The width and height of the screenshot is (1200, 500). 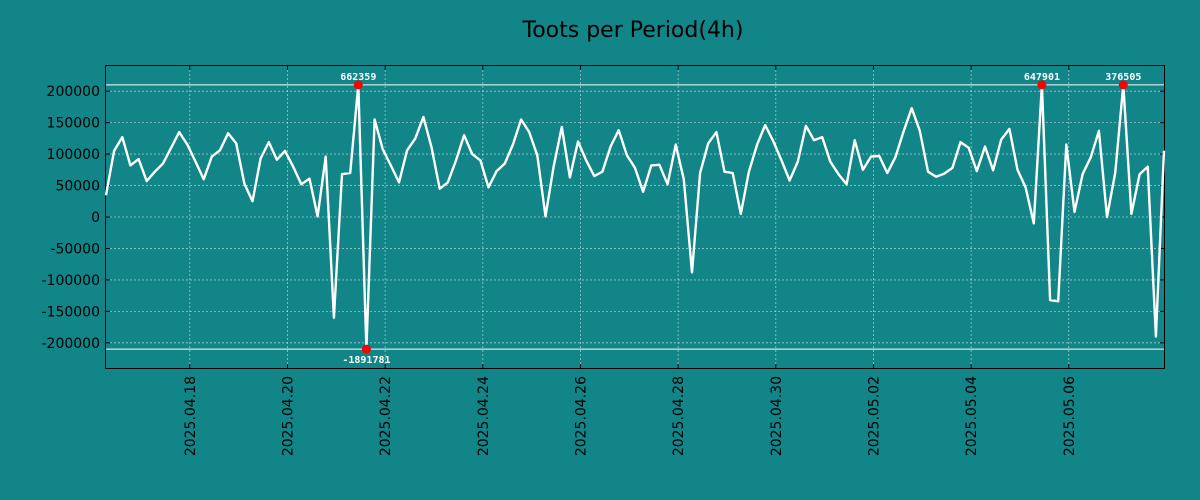 I want to click on y-tick-label: -200000, so click(x=71, y=344).